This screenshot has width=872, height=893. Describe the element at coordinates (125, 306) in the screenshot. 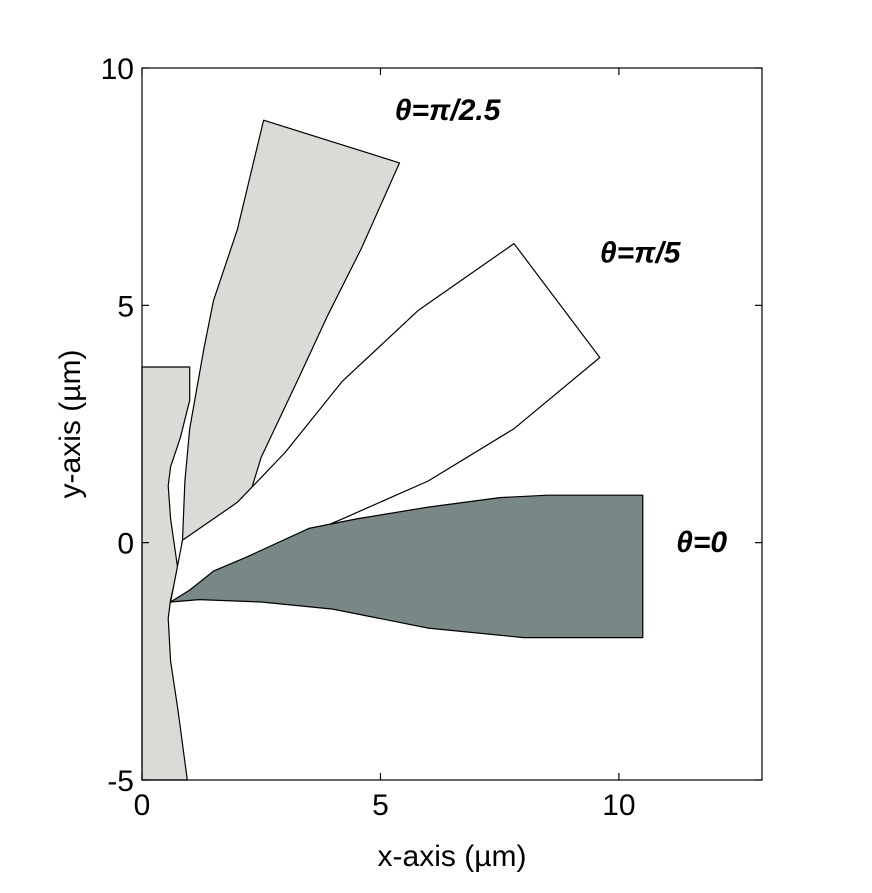

I see `y-tick-label: 5` at that location.